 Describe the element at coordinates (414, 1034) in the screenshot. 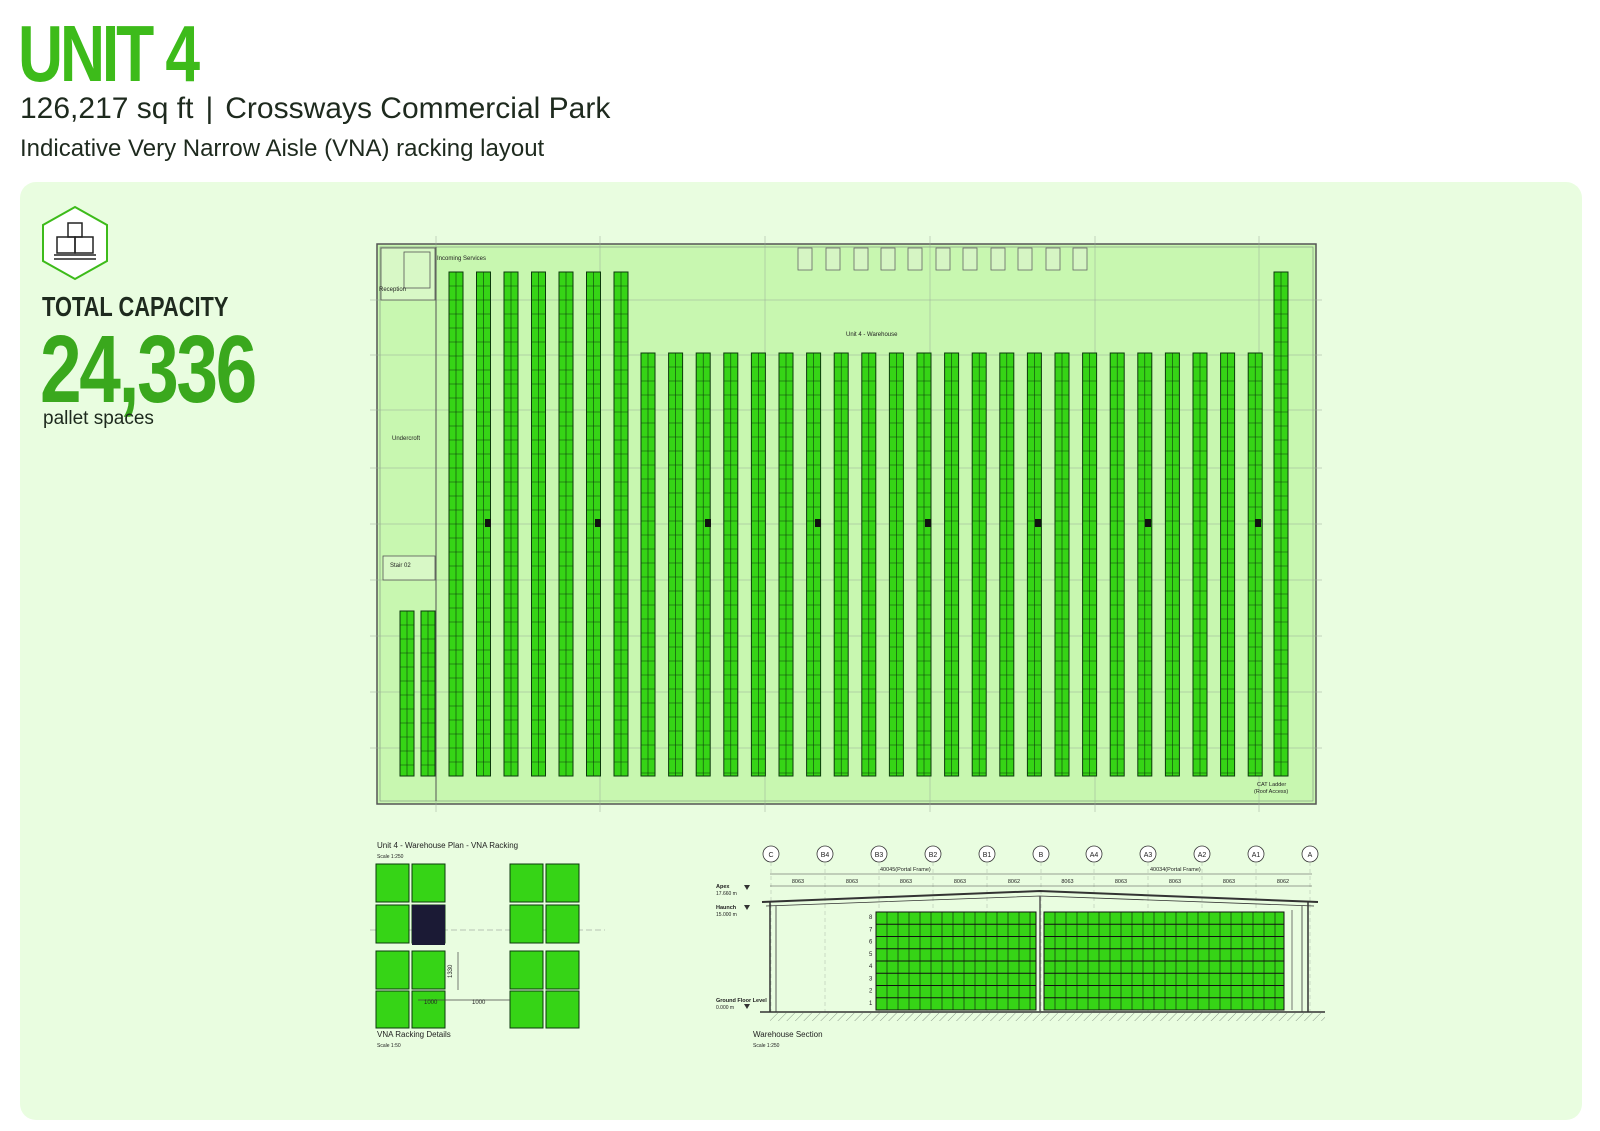

I see `detail-caption: VNA Racking Details` at that location.